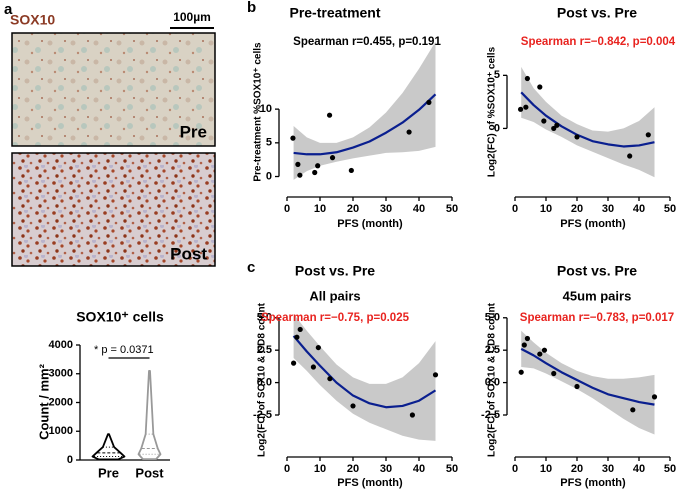 This screenshot has width=685, height=493. What do you see at coordinates (597, 318) in the screenshot?
I see `annotation: Spearman r=−0.783, p=0.017` at bounding box center [597, 318].